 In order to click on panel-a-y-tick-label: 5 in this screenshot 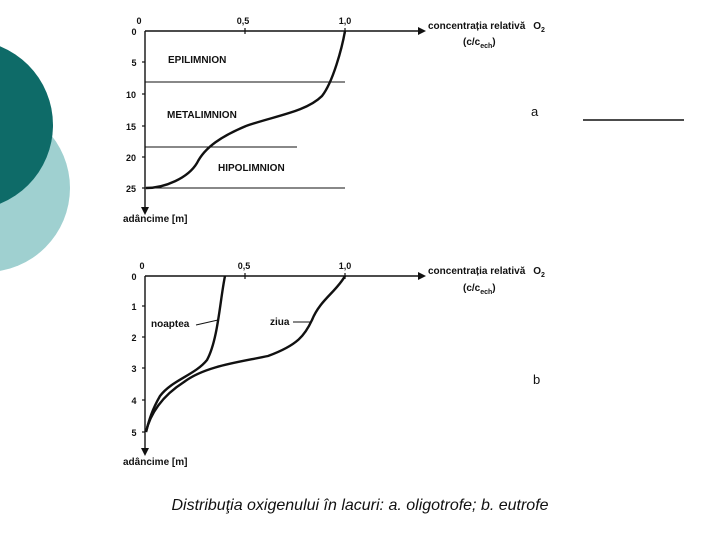, I will do `click(133, 63)`.